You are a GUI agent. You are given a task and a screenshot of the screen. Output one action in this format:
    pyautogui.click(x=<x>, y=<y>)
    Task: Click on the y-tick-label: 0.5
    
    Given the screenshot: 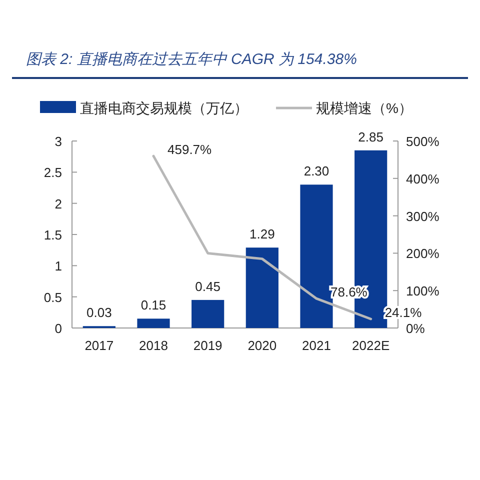 What is the action you would take?
    pyautogui.click(x=53, y=297)
    